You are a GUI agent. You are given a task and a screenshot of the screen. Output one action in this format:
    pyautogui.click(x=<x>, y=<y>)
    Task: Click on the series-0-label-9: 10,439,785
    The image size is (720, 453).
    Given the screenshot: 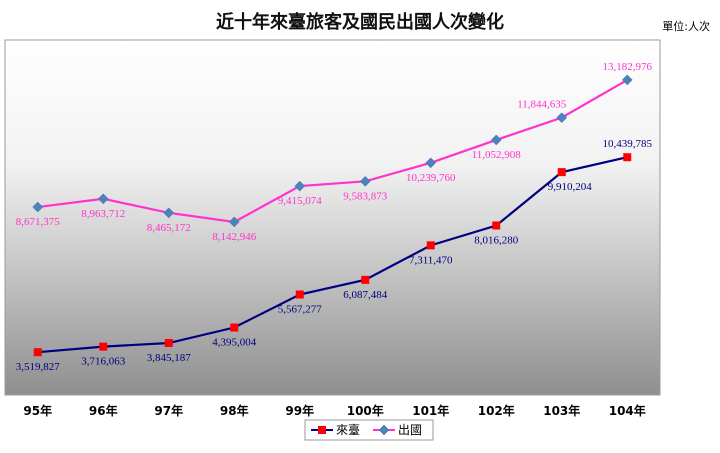 What is the action you would take?
    pyautogui.click(x=628, y=144)
    